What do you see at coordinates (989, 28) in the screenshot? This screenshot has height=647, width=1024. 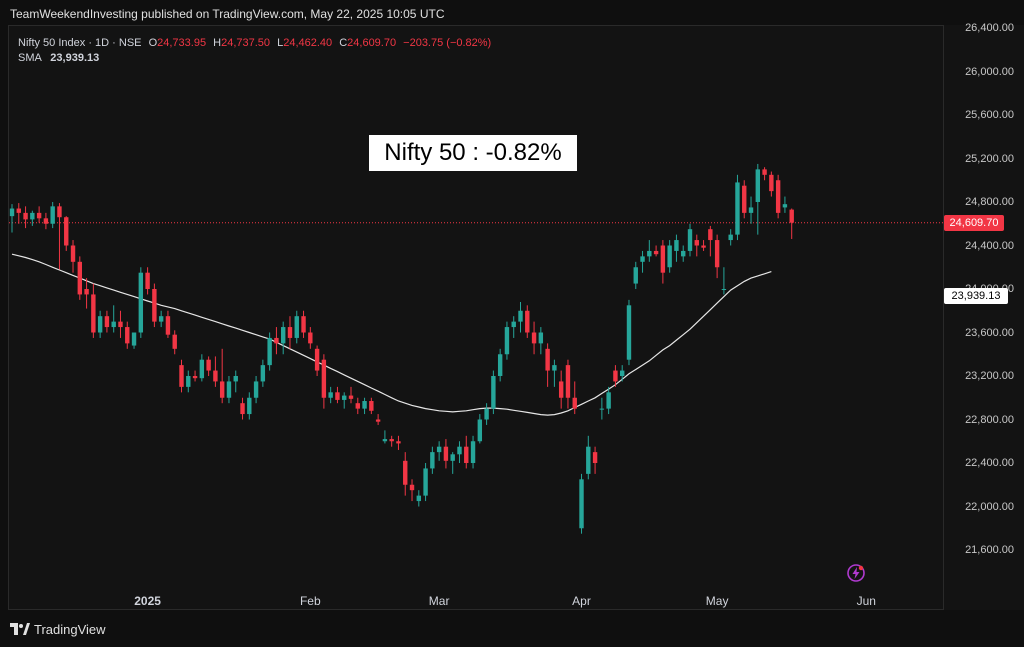 I see `y-tick-label: 26,400.00` at bounding box center [989, 28].